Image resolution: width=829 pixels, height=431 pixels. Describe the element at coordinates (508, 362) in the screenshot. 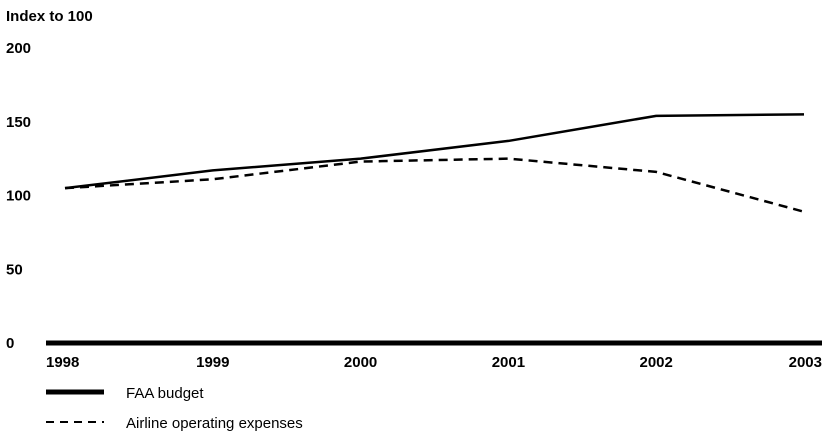

I see `x-tick-label: 2001` at that location.